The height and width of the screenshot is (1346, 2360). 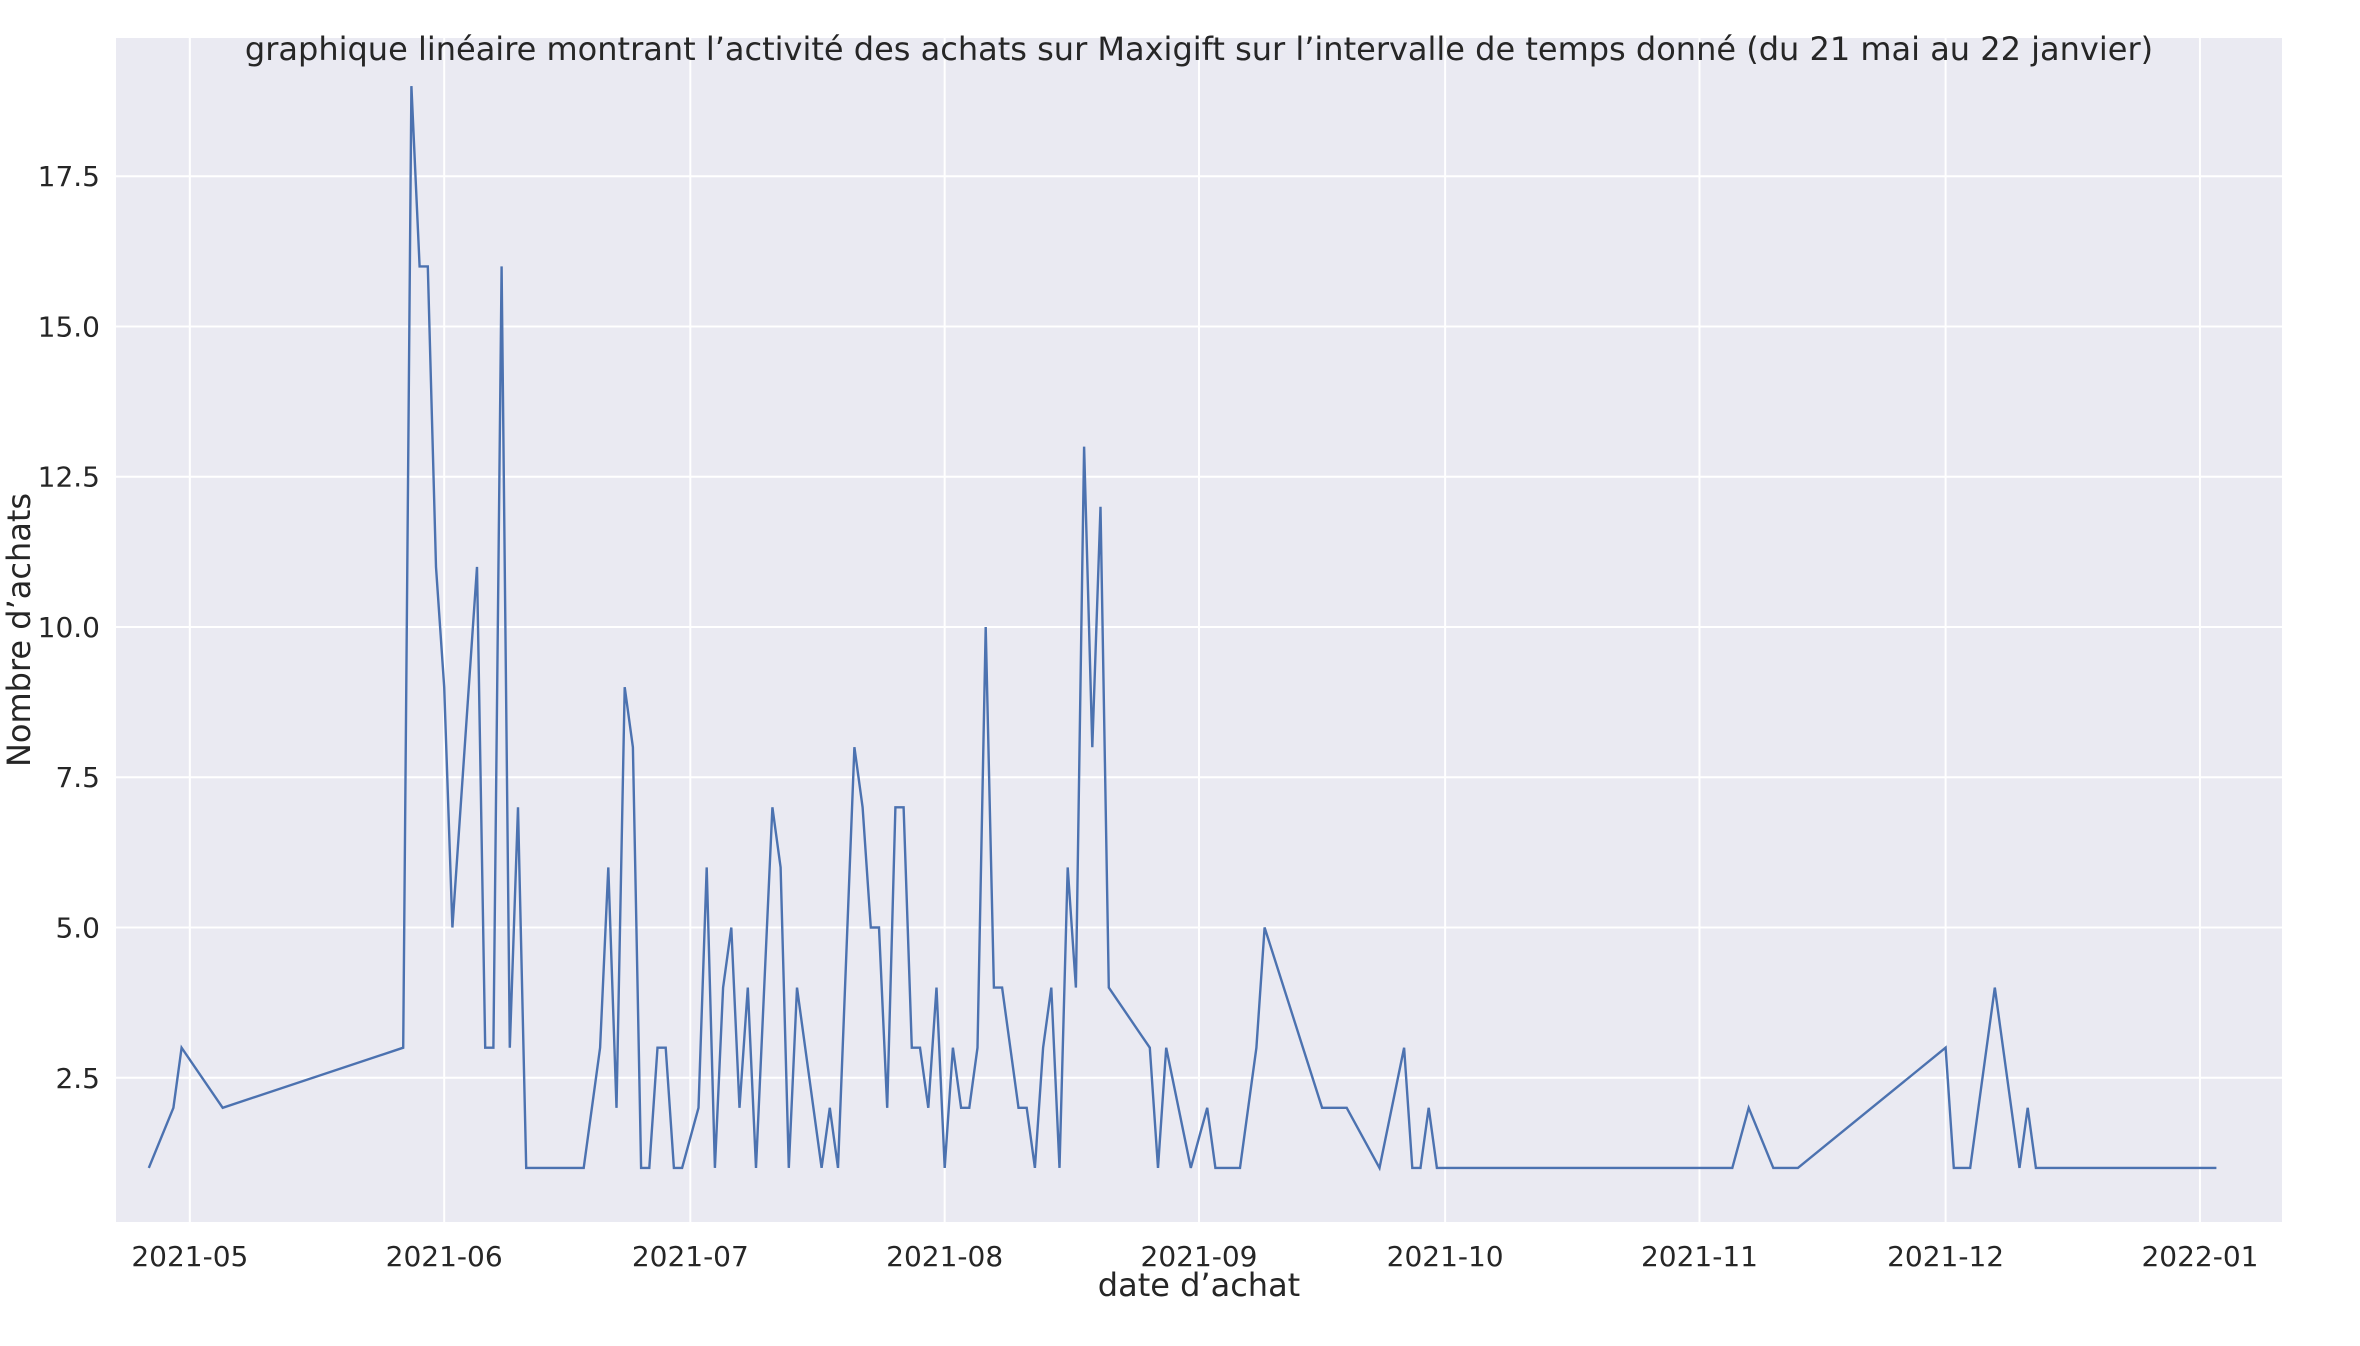 What do you see at coordinates (77, 1078) in the screenshot?
I see `y-tick-label: 2.5` at bounding box center [77, 1078].